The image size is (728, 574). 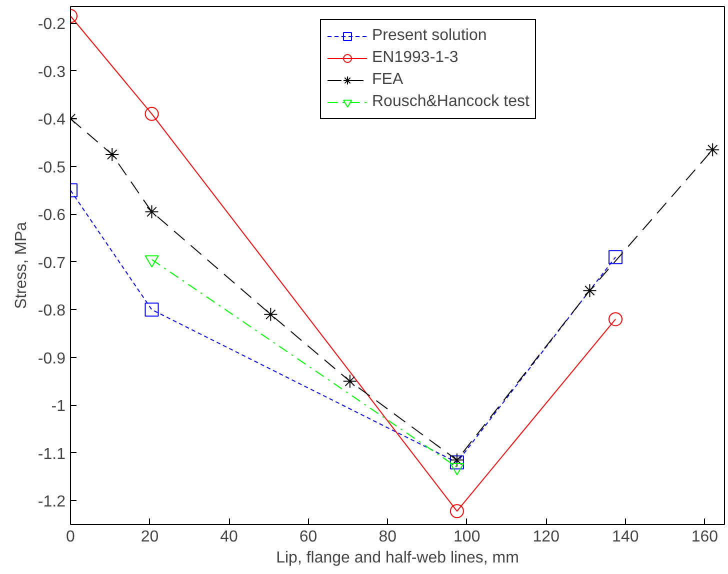 What do you see at coordinates (52, 263) in the screenshot?
I see `y-tick-label: -0.7` at bounding box center [52, 263].